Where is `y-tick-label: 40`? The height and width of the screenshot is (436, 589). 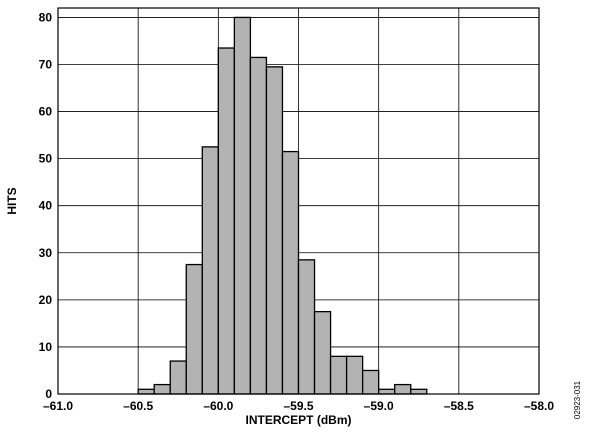
y-tick-label: 40 is located at coordinates (46, 206).